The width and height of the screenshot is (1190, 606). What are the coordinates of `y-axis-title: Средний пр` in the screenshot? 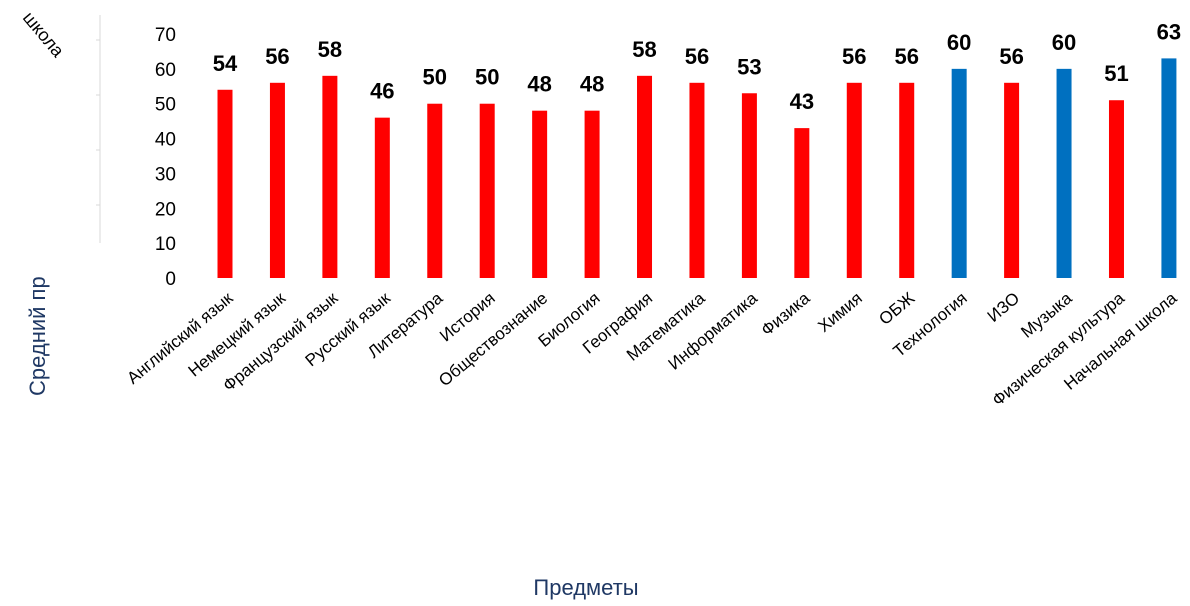 It's located at (37, 336).